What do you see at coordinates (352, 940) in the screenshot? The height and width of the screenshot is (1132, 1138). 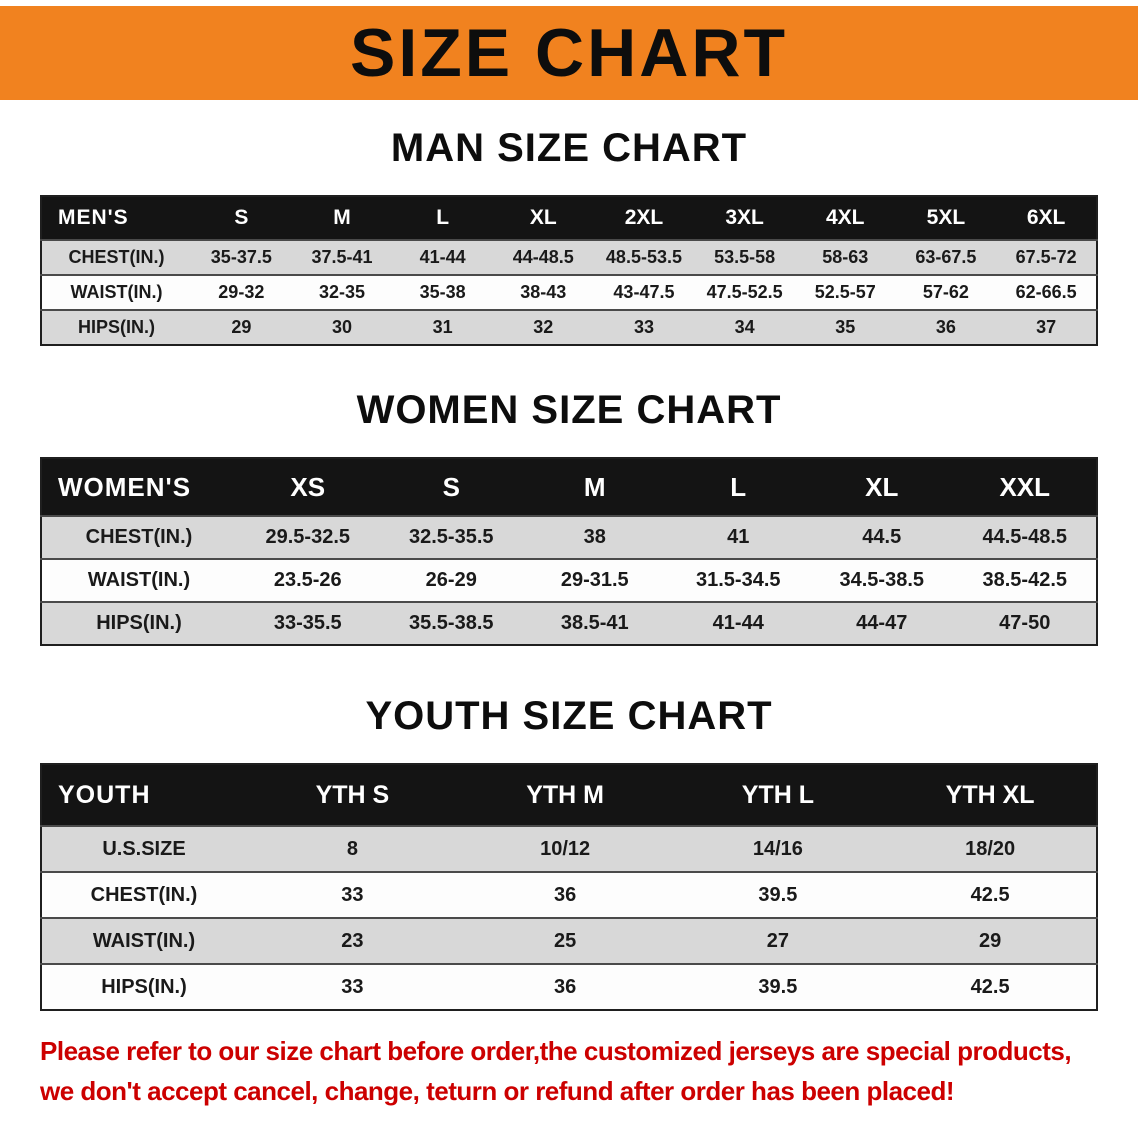 I see `size-value-cell: 23` at bounding box center [352, 940].